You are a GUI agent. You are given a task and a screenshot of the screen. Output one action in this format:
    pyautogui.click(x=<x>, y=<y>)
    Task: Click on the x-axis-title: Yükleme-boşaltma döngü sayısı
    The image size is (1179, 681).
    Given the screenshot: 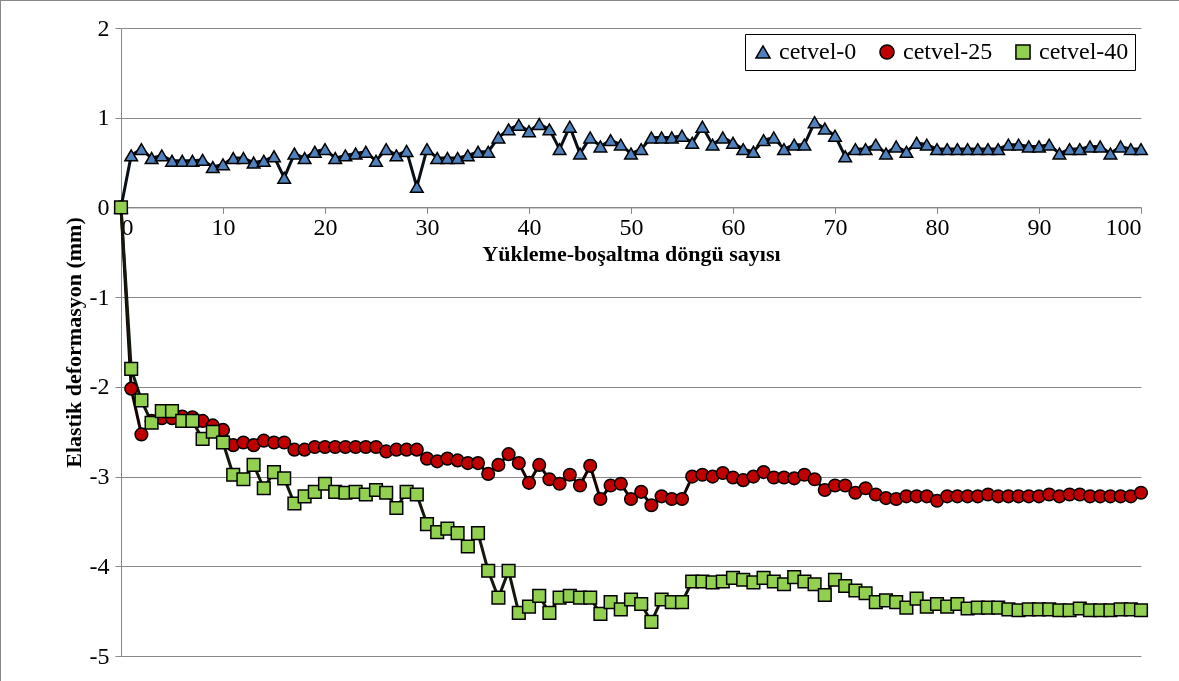 What is the action you would take?
    pyautogui.click(x=631, y=253)
    